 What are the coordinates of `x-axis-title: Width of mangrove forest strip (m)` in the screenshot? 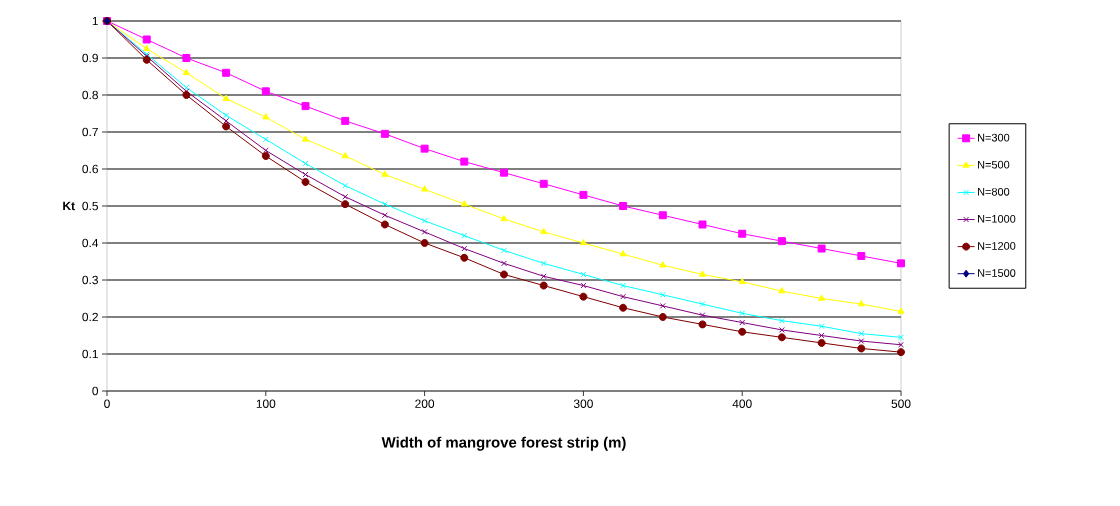 It's located at (503, 443).